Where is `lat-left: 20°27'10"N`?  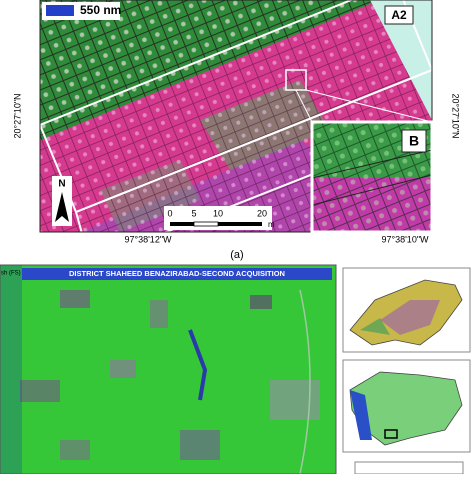 lat-left: 20°27'10"N is located at coordinates (17, 115).